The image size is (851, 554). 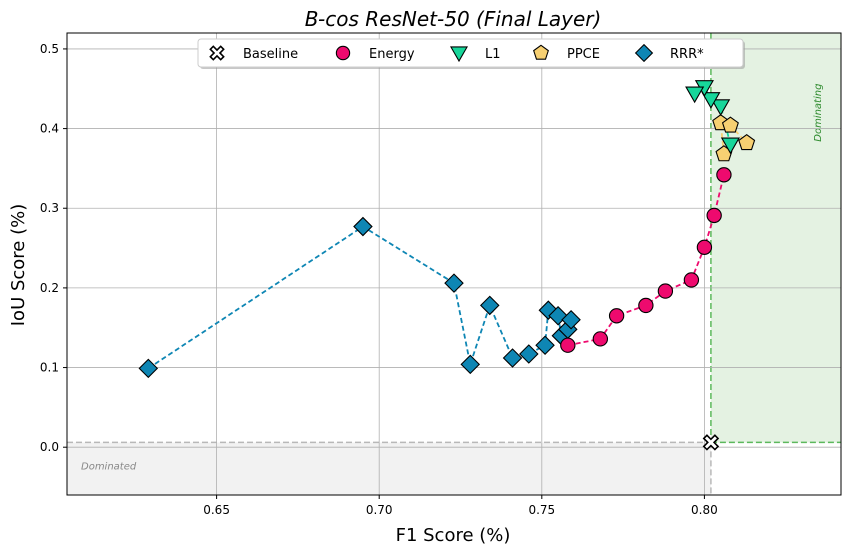 I want to click on y-tick-label-0: 0.0, so click(x=49, y=447).